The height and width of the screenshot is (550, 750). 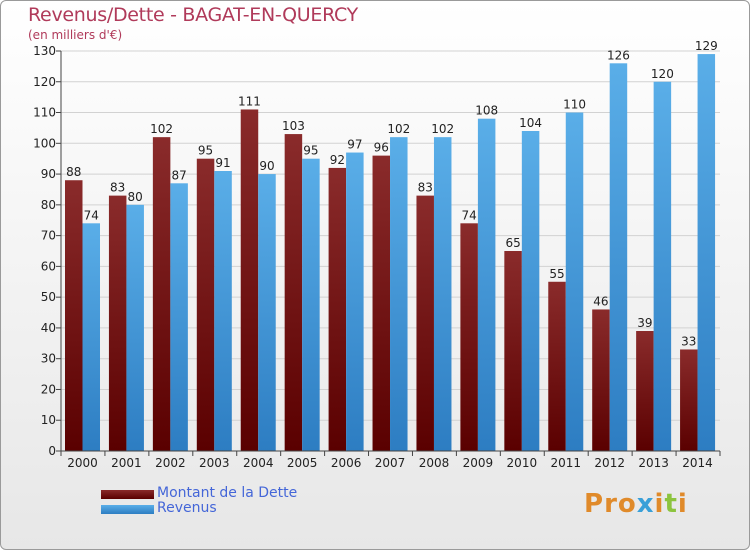 I want to click on x-tick-label: 2005, so click(x=302, y=463).